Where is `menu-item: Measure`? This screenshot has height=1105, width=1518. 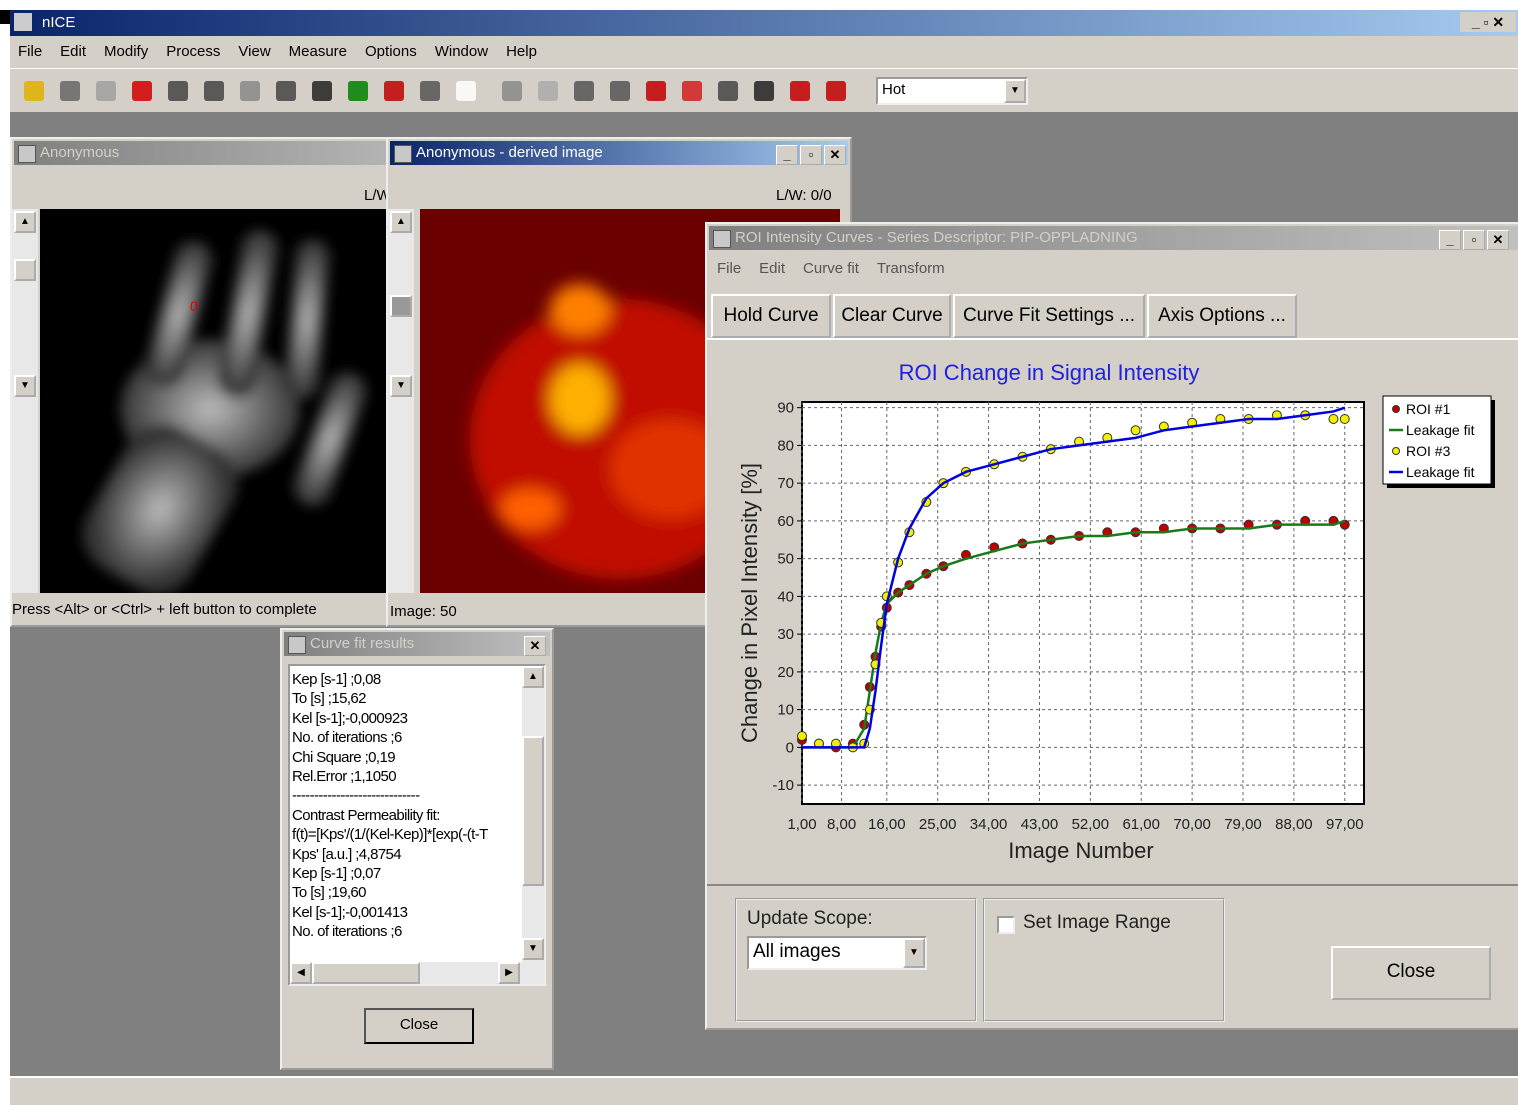 menu-item: Measure is located at coordinates (318, 51).